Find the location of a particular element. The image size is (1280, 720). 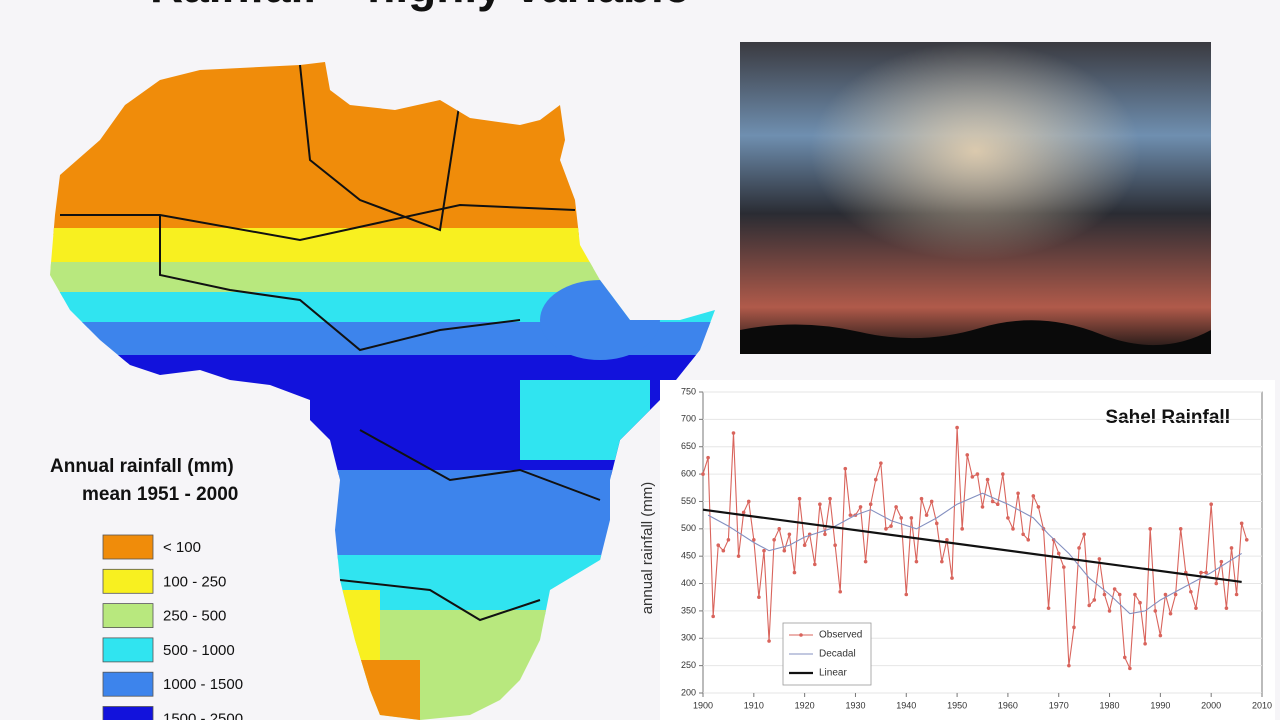

y-tick-label: 650 is located at coordinates (688, 446).